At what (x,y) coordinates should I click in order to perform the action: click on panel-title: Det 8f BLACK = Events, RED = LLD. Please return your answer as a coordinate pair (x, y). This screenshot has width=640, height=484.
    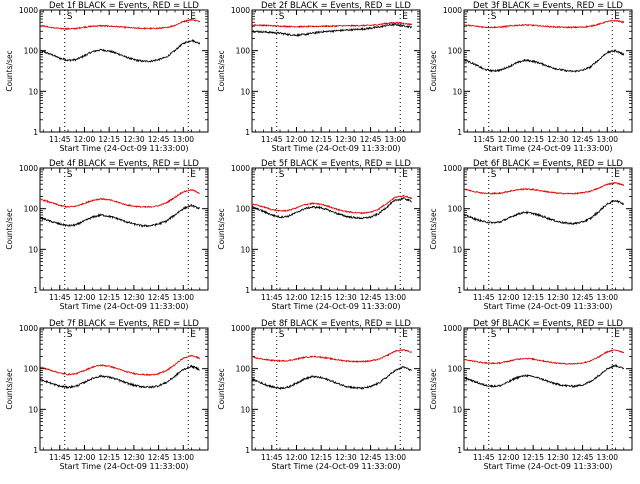
    Looking at the image, I should click on (336, 324).